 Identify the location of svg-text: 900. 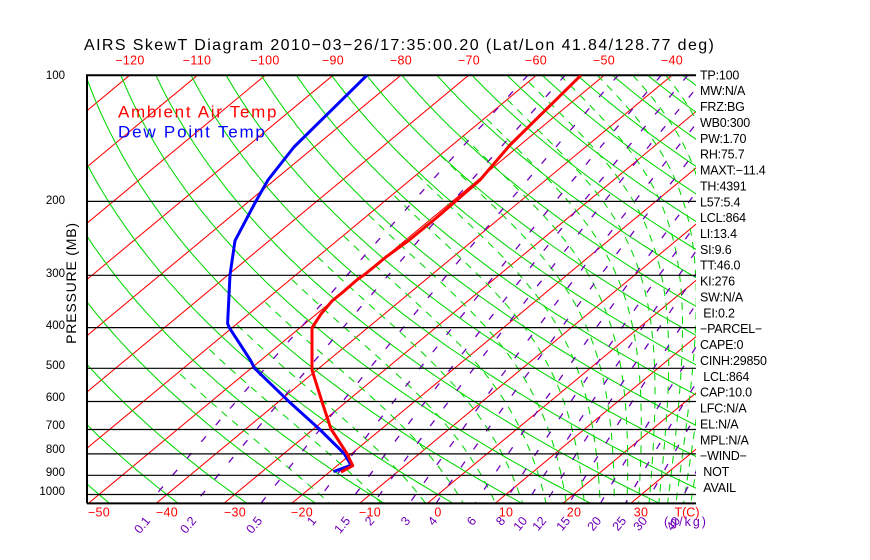
(55, 473).